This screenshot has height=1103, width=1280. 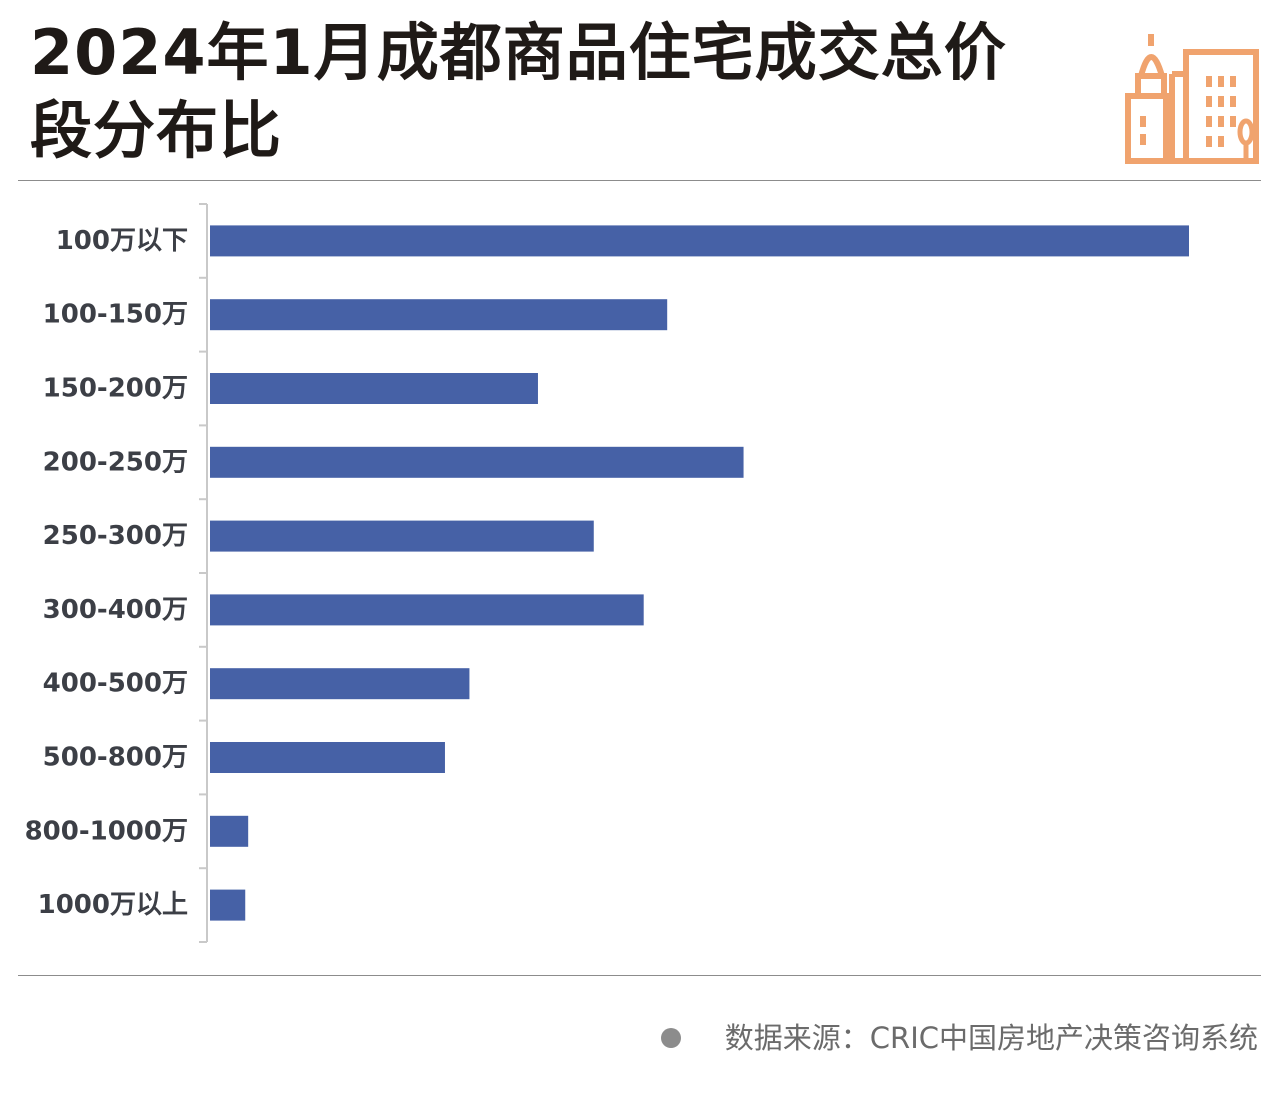 I want to click on category-label: 150-200万, so click(x=115, y=389).